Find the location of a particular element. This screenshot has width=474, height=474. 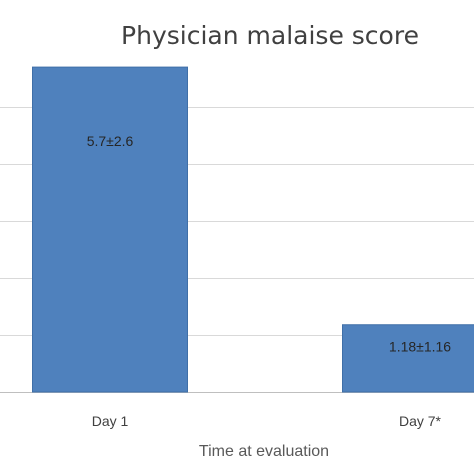

data-label-2: 1.18±1.16 is located at coordinates (420, 347).